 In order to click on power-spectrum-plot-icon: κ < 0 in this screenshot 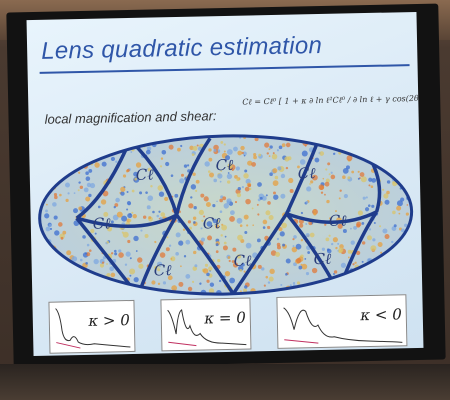, I will do `click(342, 321)`.